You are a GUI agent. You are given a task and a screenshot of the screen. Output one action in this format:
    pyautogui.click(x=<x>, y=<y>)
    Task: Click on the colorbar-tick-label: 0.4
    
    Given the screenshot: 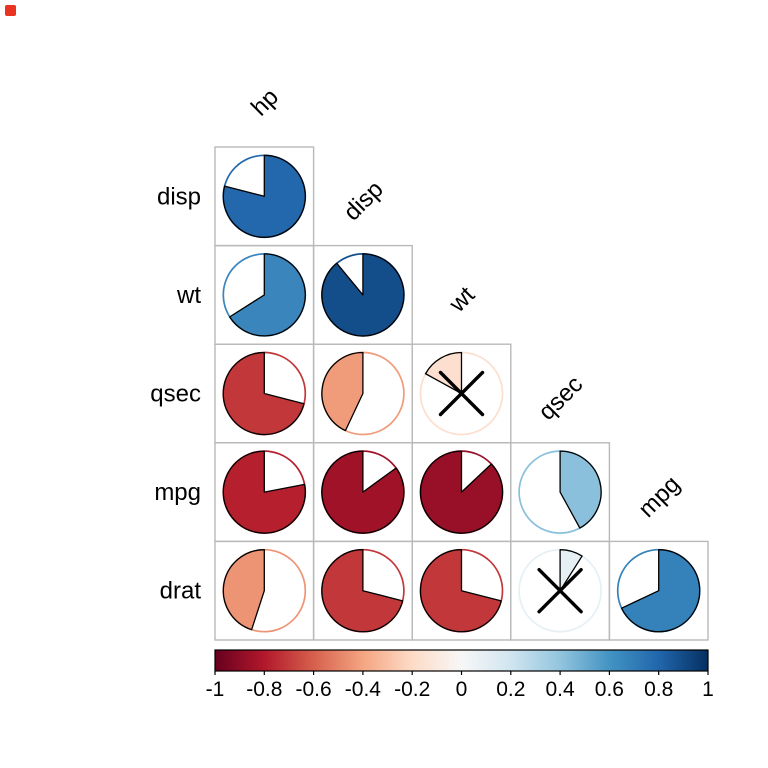 What is the action you would take?
    pyautogui.click(x=560, y=689)
    